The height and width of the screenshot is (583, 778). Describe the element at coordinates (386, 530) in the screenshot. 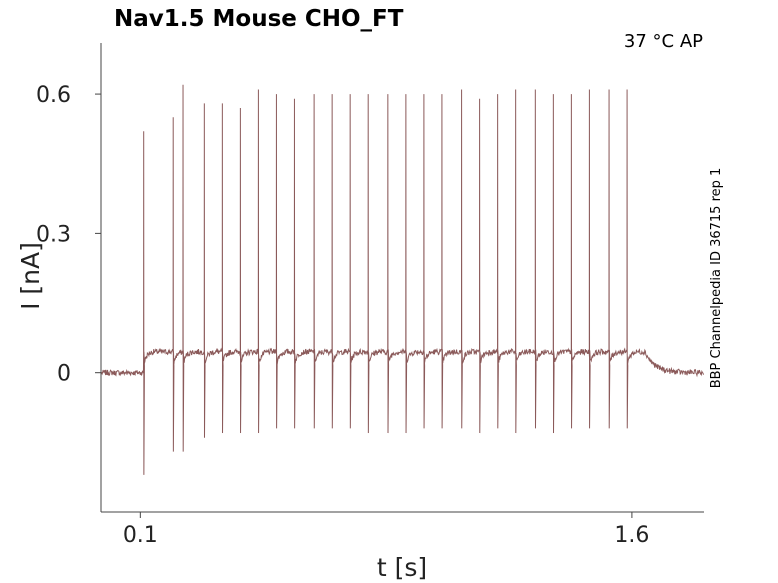

I see `x-ticks: 0.1 1.6` at that location.